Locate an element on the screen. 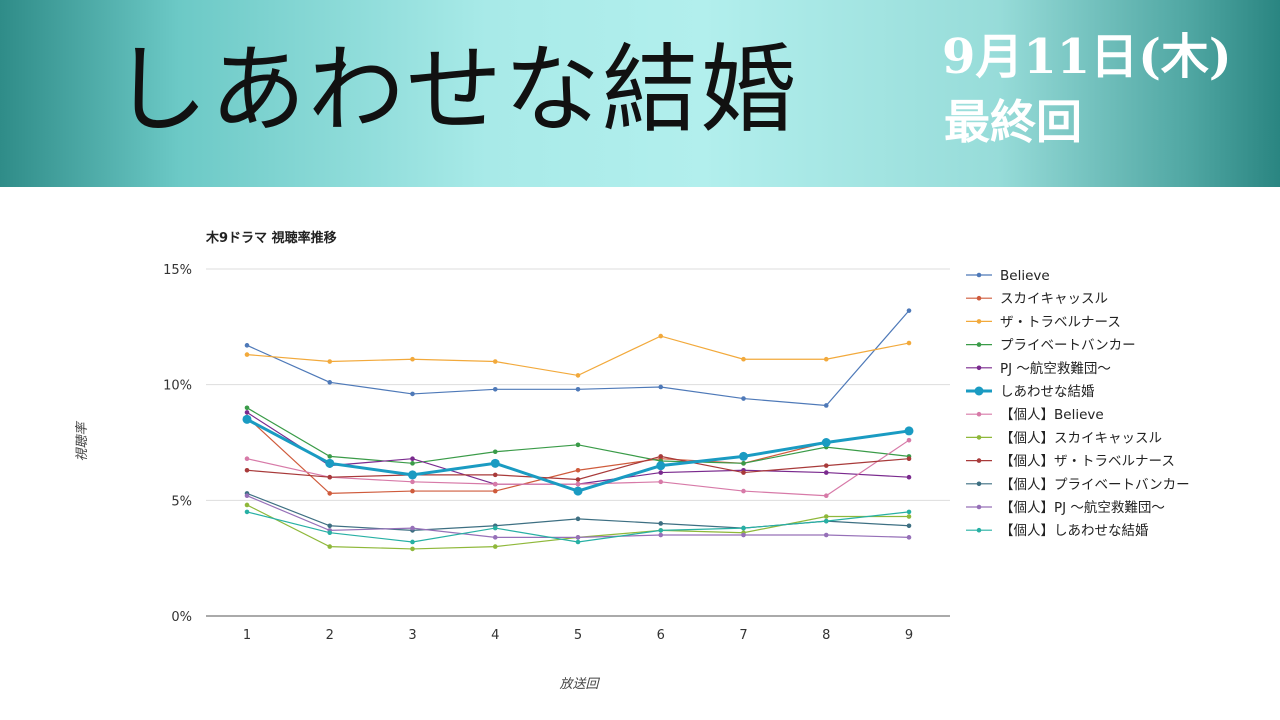 The height and width of the screenshot is (720, 1280). legend-entry: Believe is located at coordinates (1008, 276).